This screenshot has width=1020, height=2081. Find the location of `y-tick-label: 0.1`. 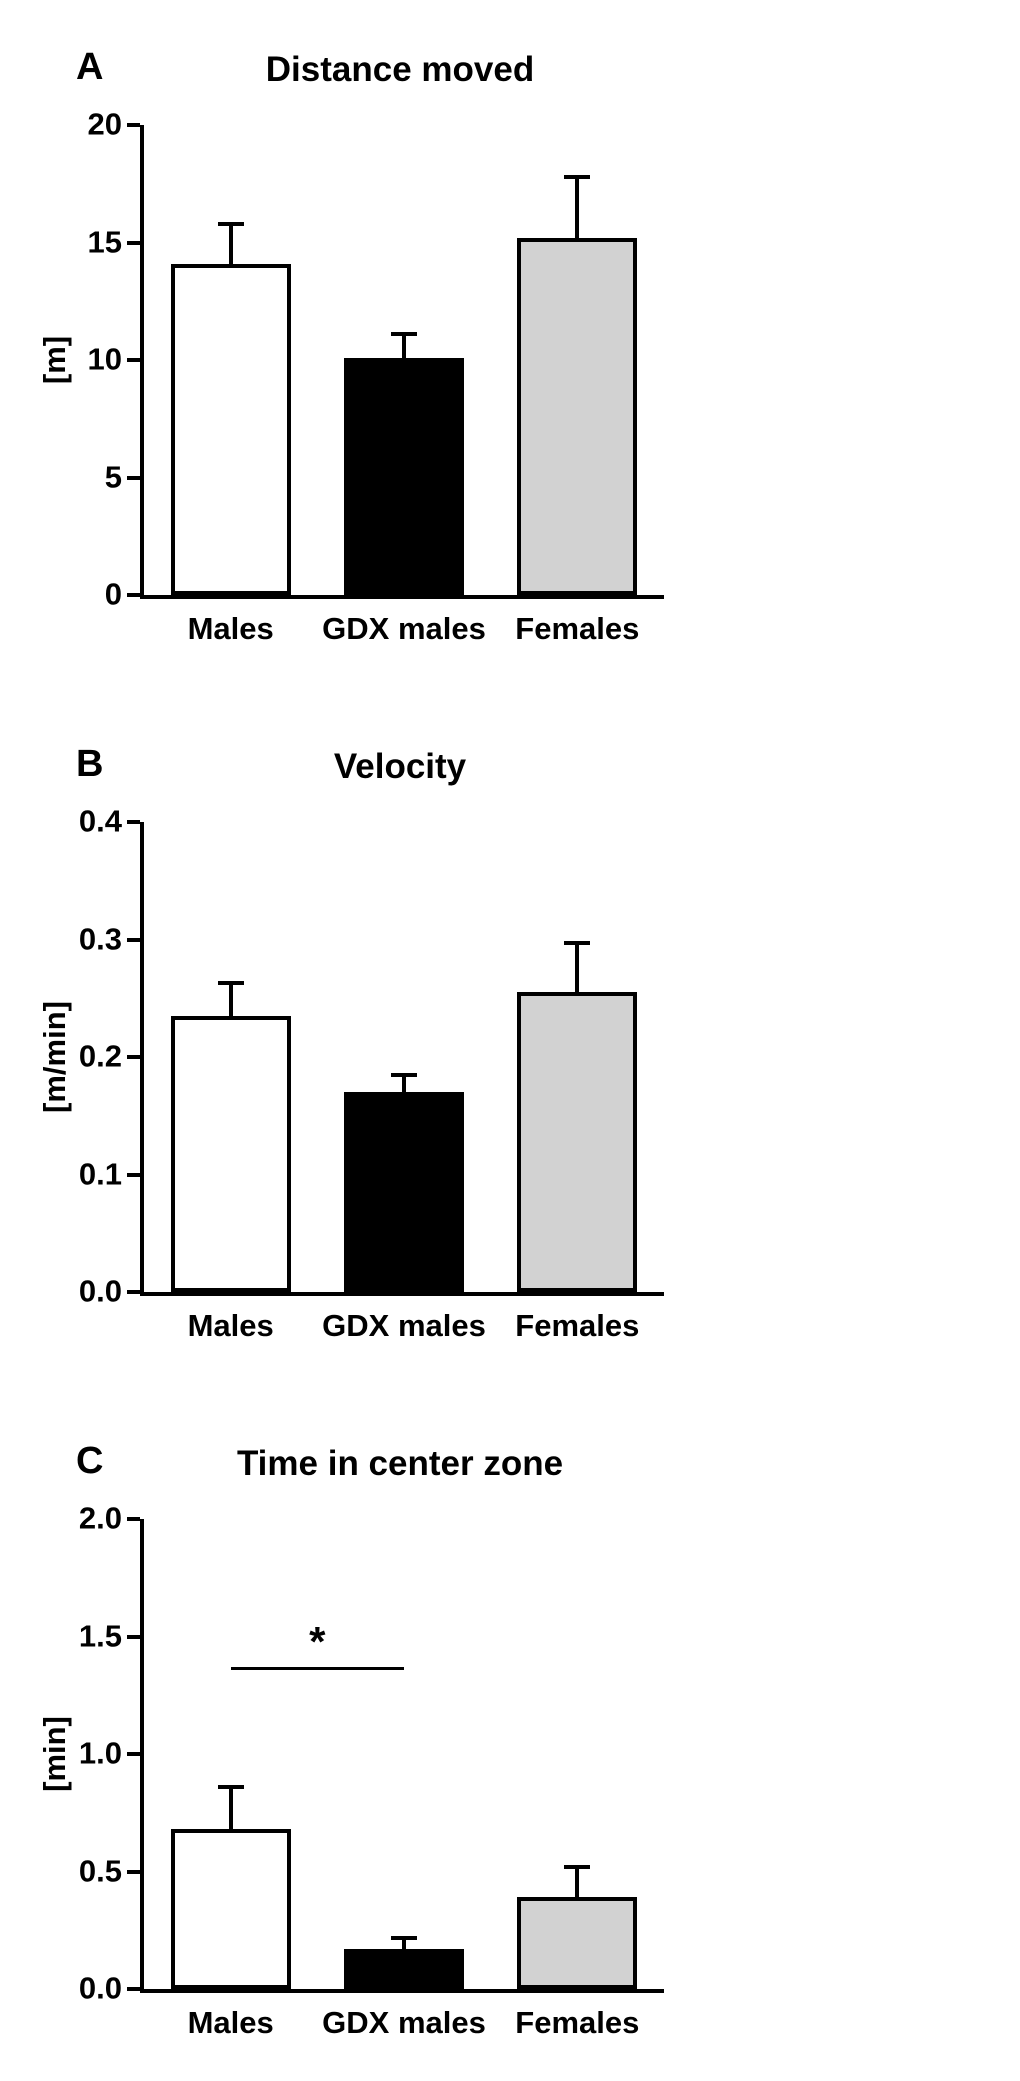

y-tick-label: 0.1 is located at coordinates (100, 1173).